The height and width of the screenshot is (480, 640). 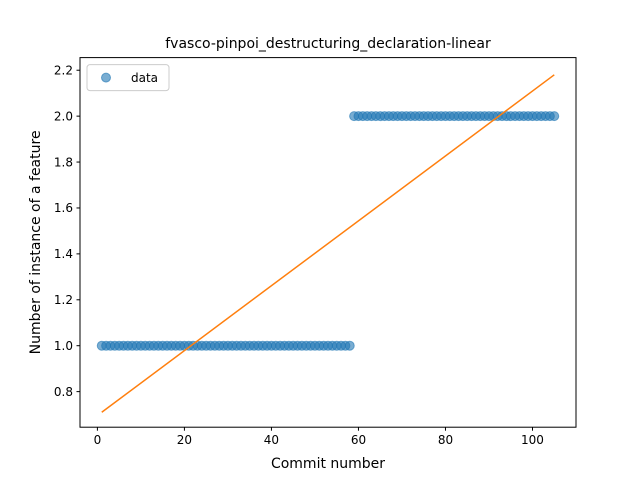 What do you see at coordinates (445, 440) in the screenshot?
I see `x-tick-label: 80` at bounding box center [445, 440].